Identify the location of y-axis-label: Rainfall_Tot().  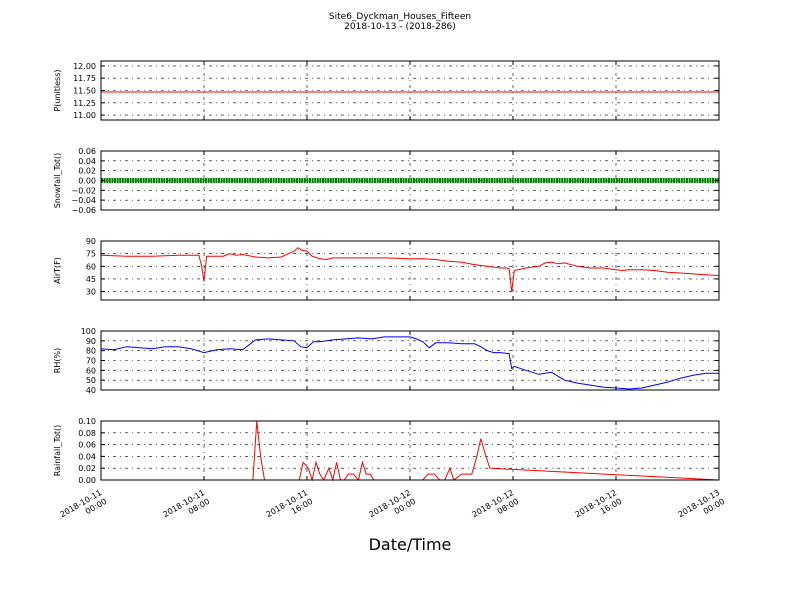
(57, 451).